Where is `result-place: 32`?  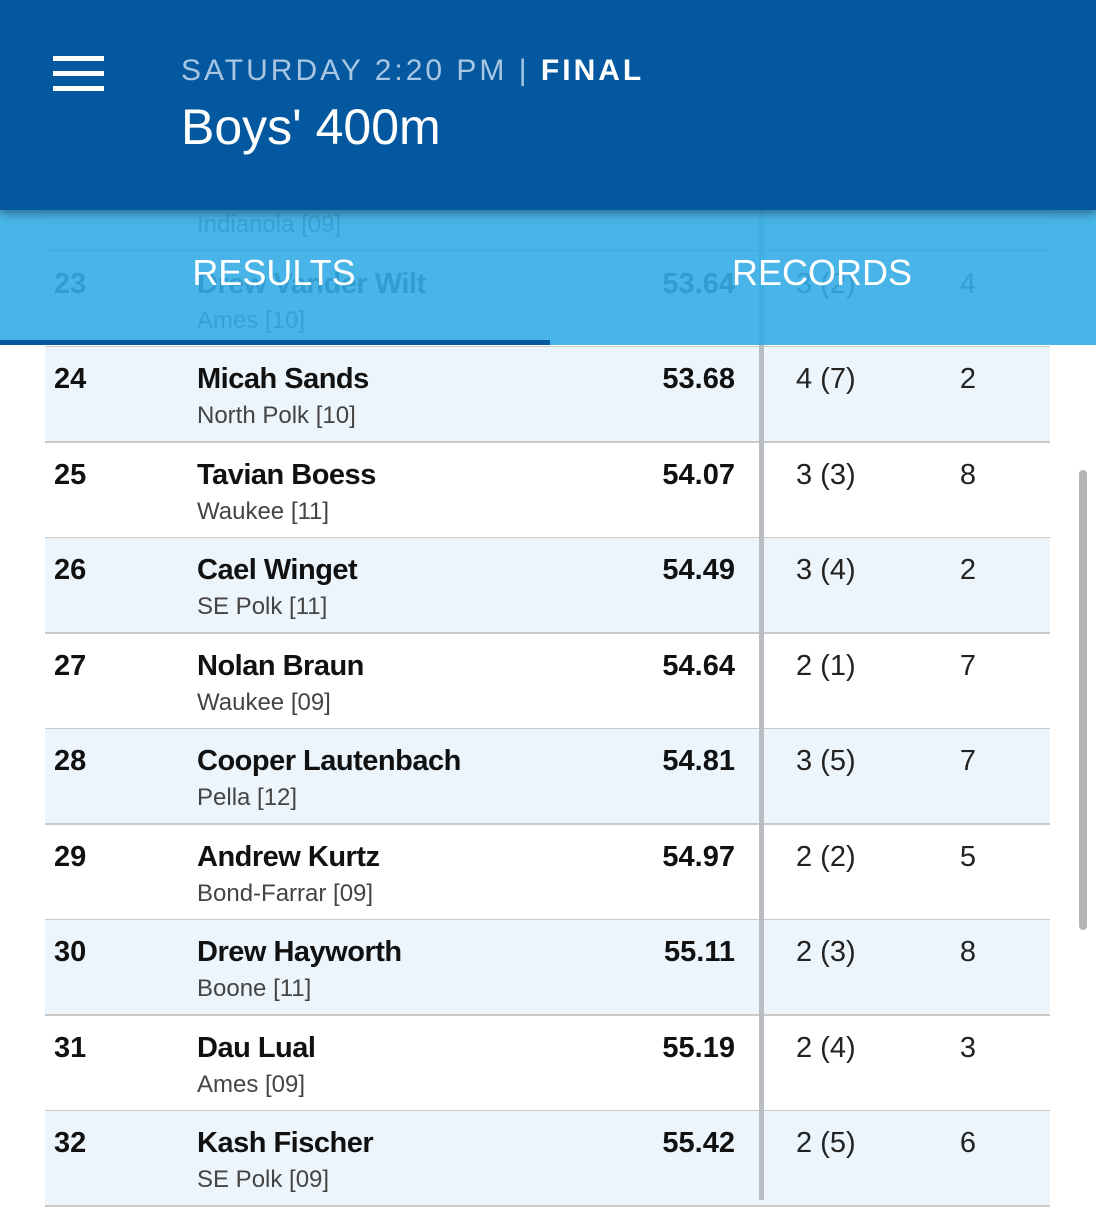 result-place: 32 is located at coordinates (70, 1143).